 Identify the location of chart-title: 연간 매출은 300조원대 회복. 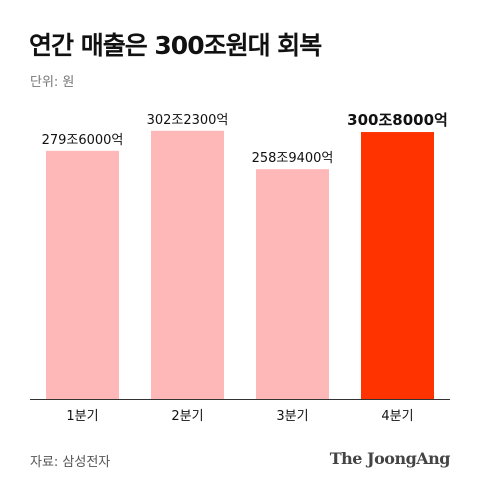
(175, 45).